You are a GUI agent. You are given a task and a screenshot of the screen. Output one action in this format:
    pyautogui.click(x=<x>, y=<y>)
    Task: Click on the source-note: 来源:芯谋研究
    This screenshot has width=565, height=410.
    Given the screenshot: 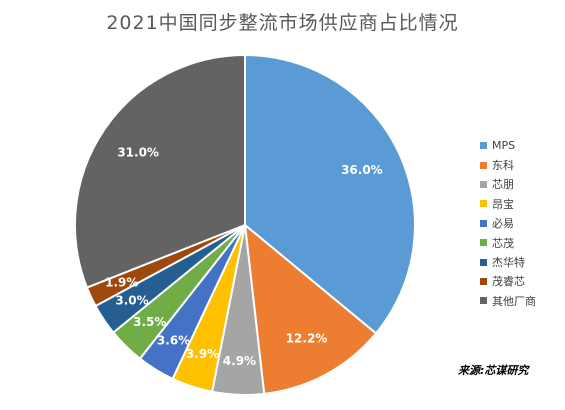 What is the action you would take?
    pyautogui.click(x=493, y=370)
    